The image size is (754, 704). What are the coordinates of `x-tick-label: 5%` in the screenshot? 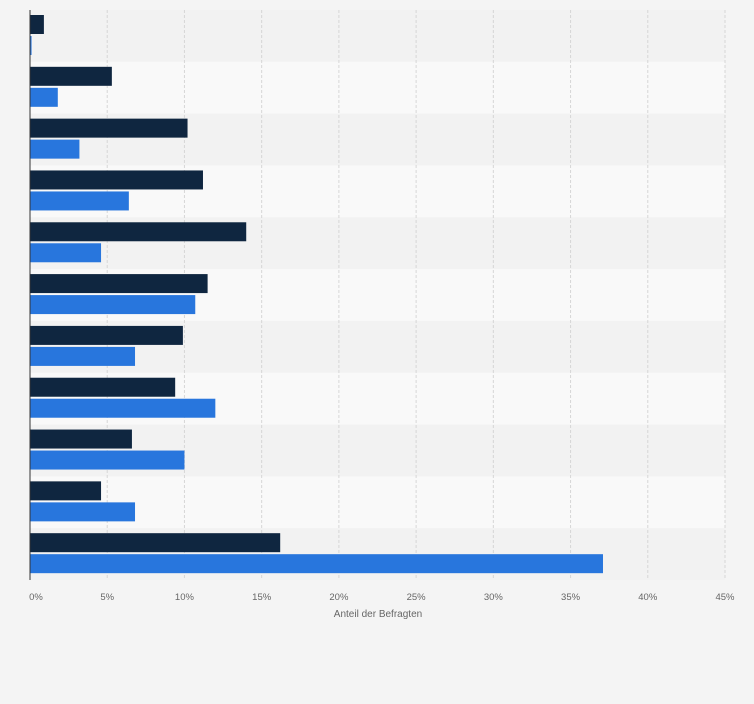 It's located at (107, 597).